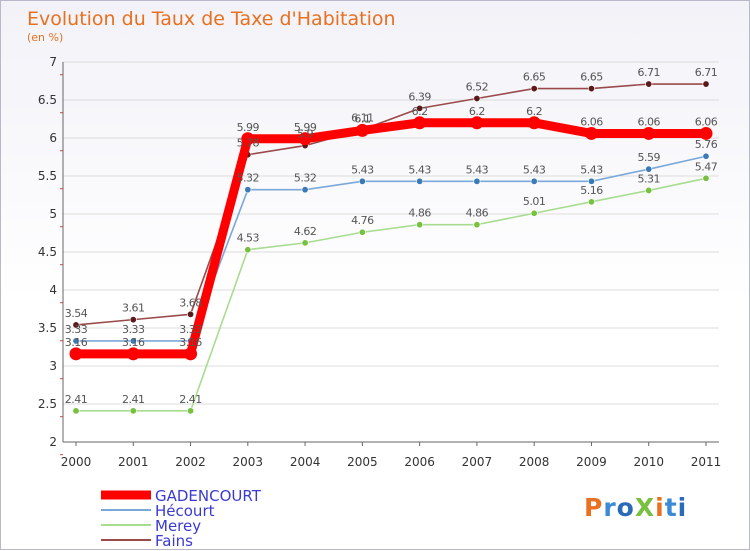 The height and width of the screenshot is (551, 750). What do you see at coordinates (248, 238) in the screenshot?
I see `data-label: 4.53` at bounding box center [248, 238].